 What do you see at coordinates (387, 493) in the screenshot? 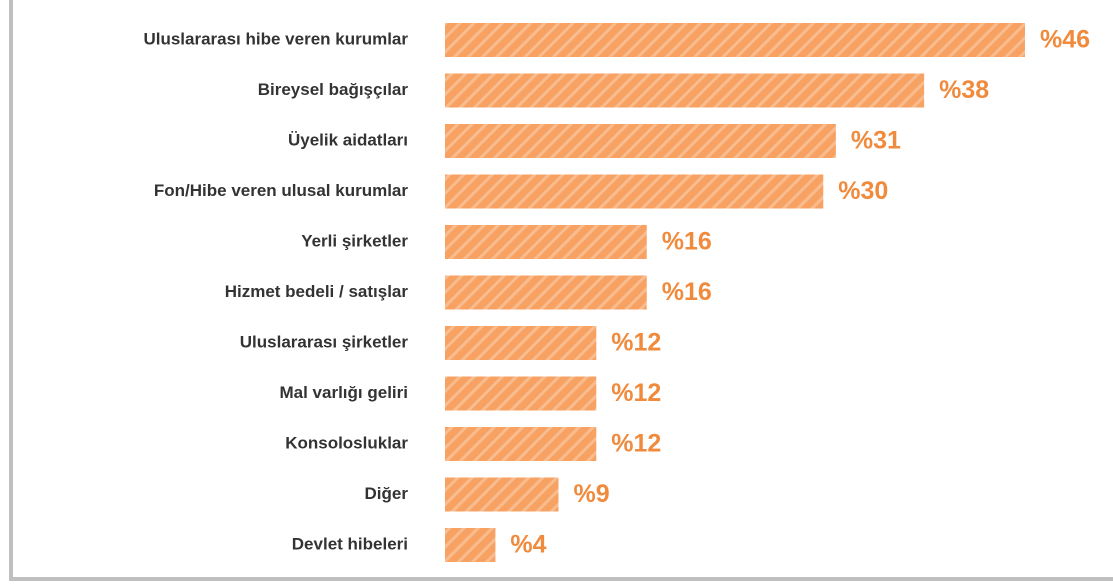
I see `category-label: Diğer` at bounding box center [387, 493].